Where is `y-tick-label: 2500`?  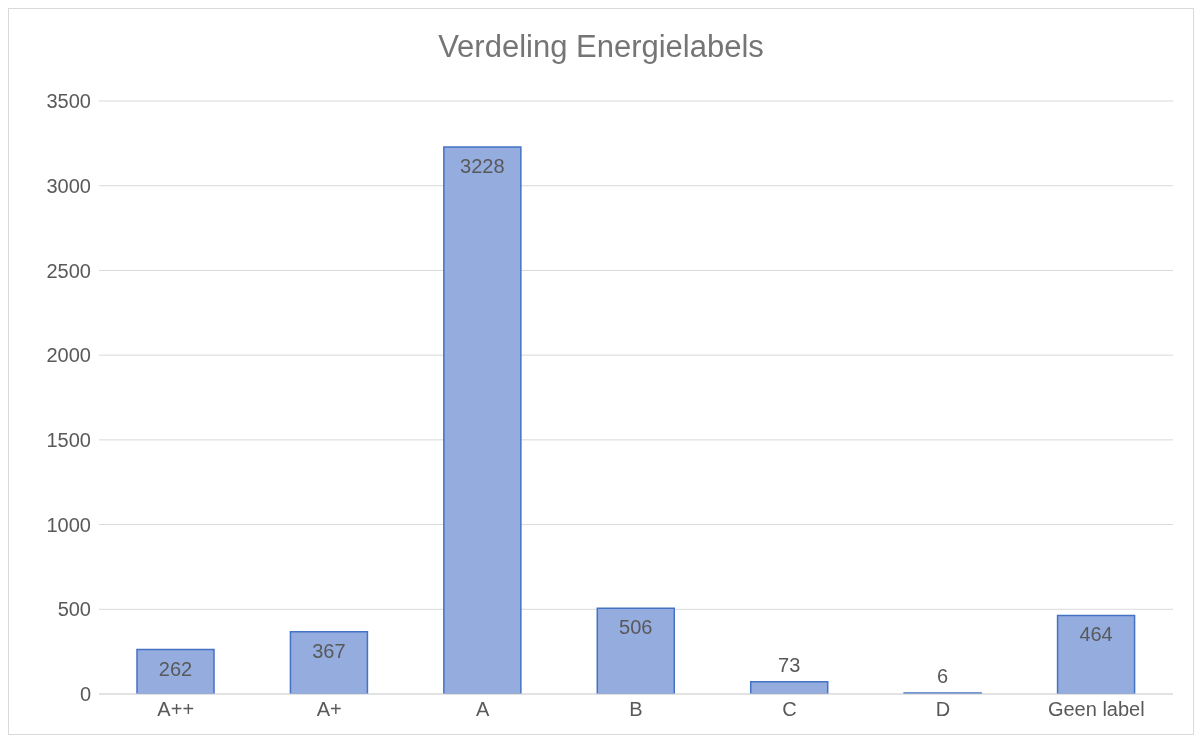 y-tick-label: 2500 is located at coordinates (68, 270).